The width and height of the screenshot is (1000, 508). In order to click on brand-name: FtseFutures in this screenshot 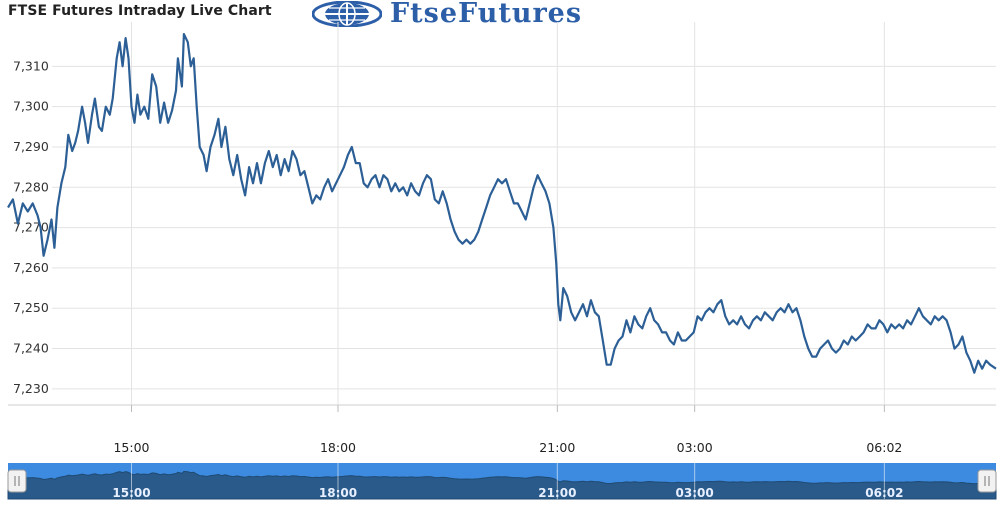, I will do `click(486, 14)`.